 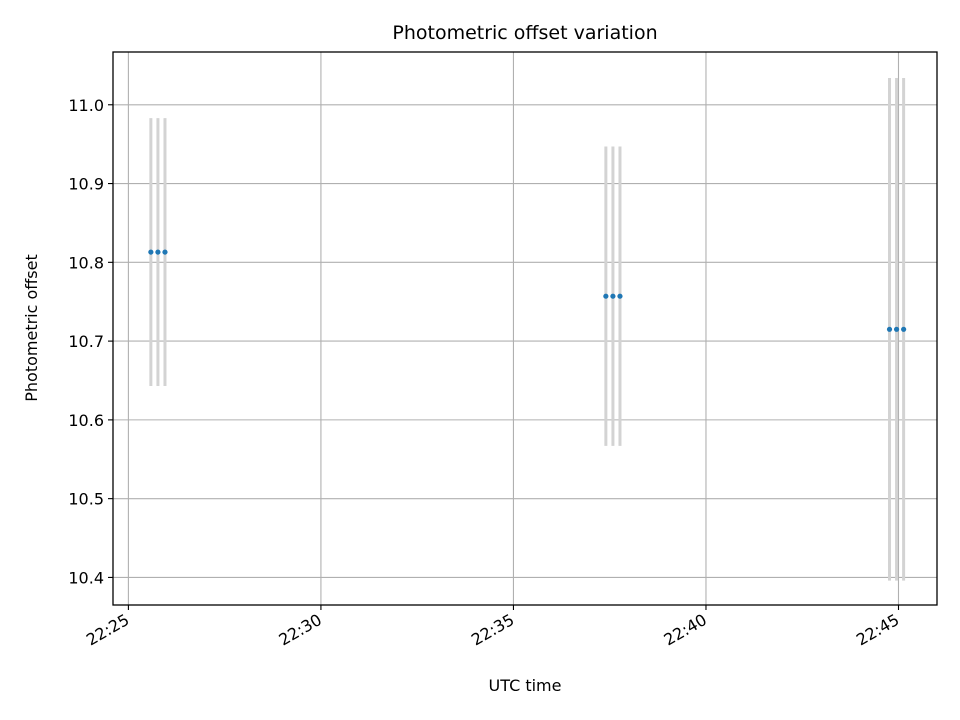 I want to click on data-points, so click(x=527, y=290).